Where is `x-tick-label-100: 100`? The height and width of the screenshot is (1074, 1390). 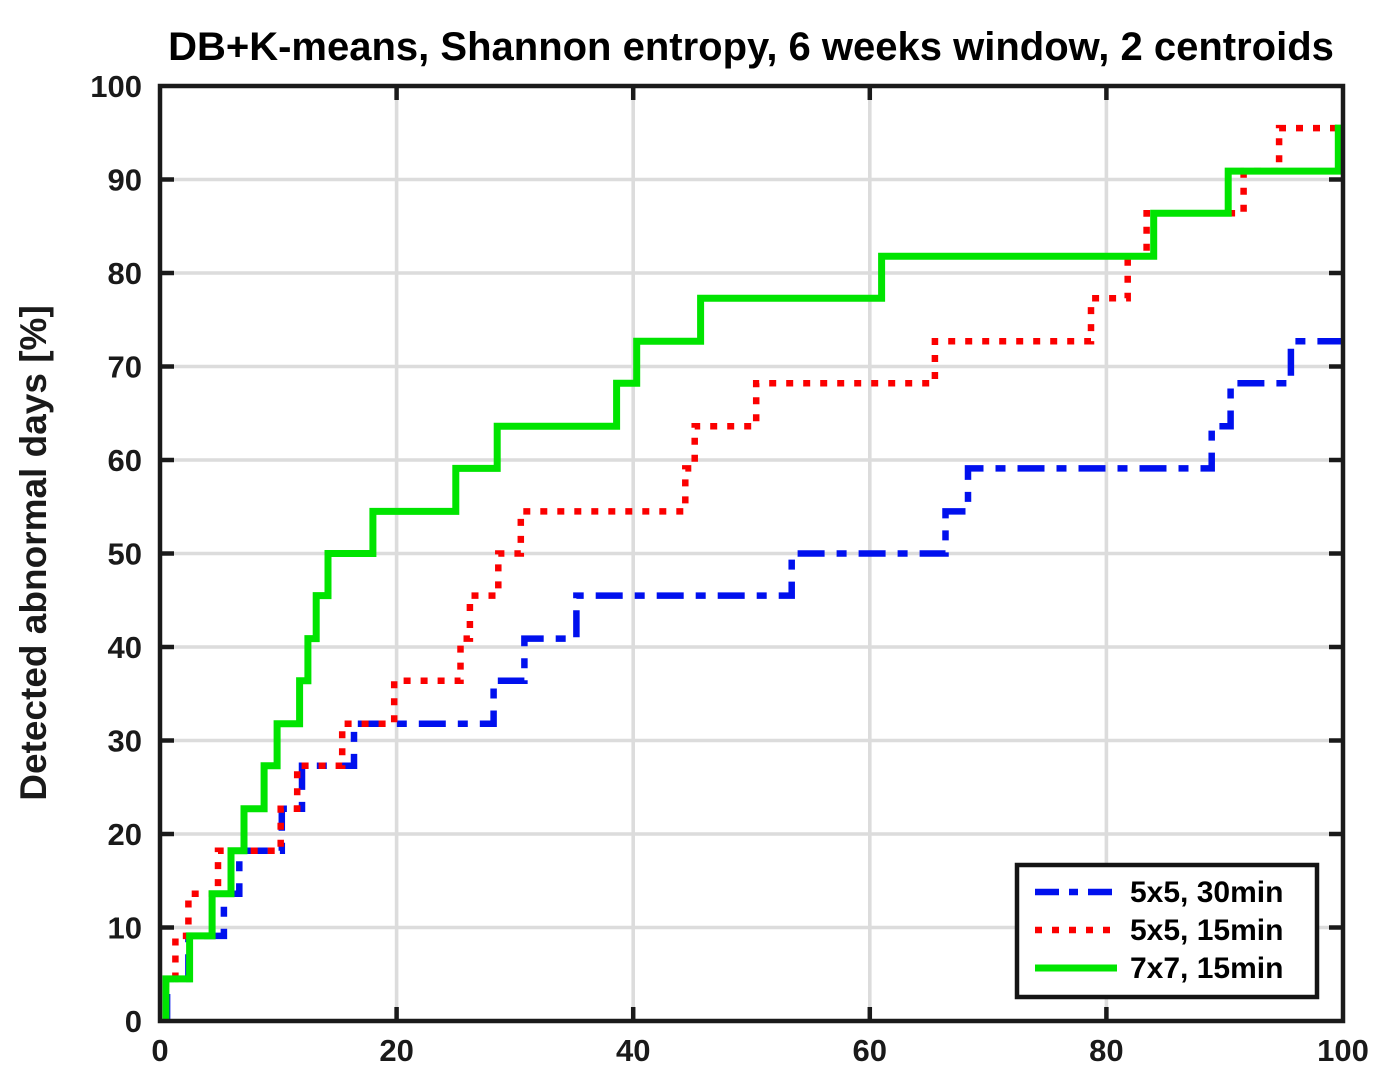
x-tick-label-100: 100 is located at coordinates (1343, 1050).